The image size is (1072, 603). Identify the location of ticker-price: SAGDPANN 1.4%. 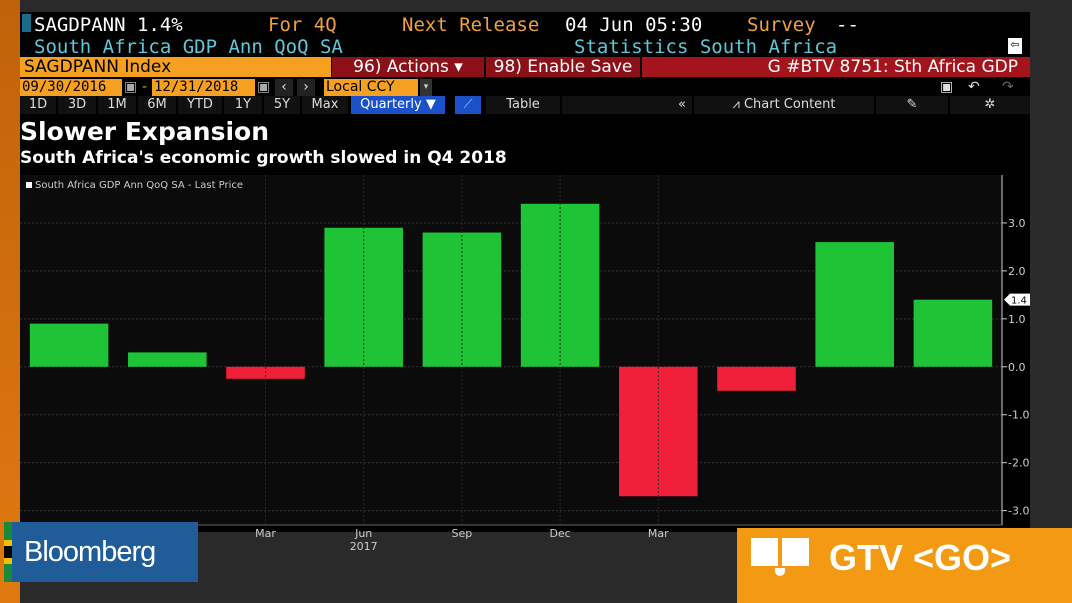
(108, 25).